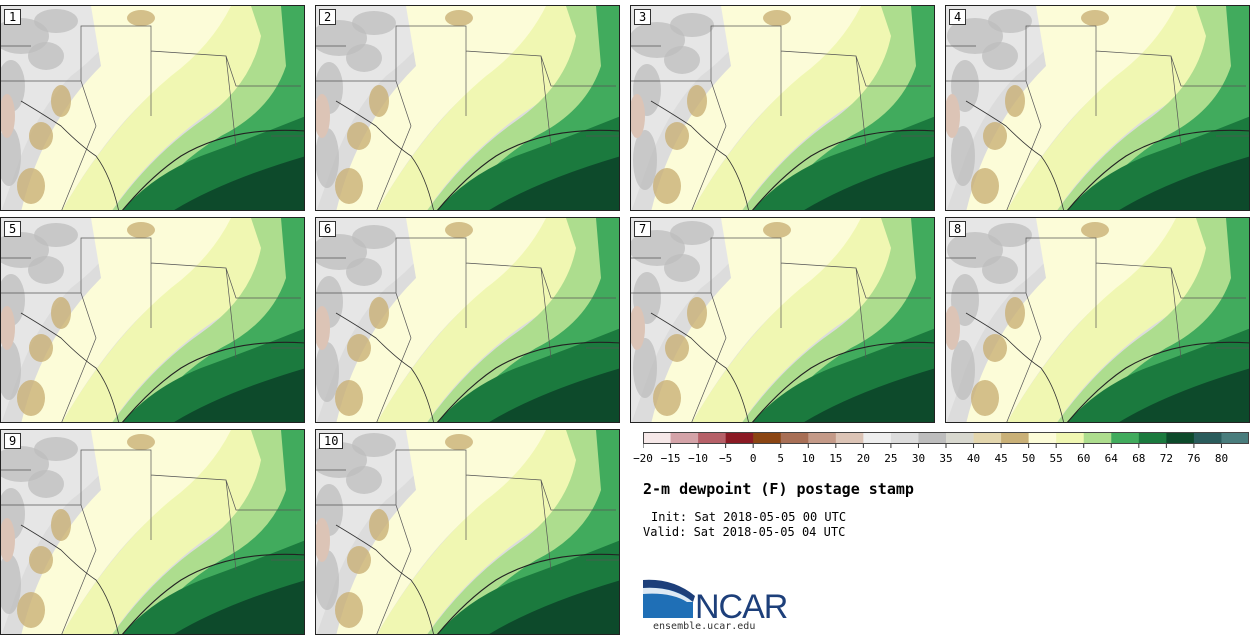 This screenshot has height=635, width=1260. Describe the element at coordinates (1111, 458) in the screenshot. I see `colorbar-tick-label: 64` at that location.